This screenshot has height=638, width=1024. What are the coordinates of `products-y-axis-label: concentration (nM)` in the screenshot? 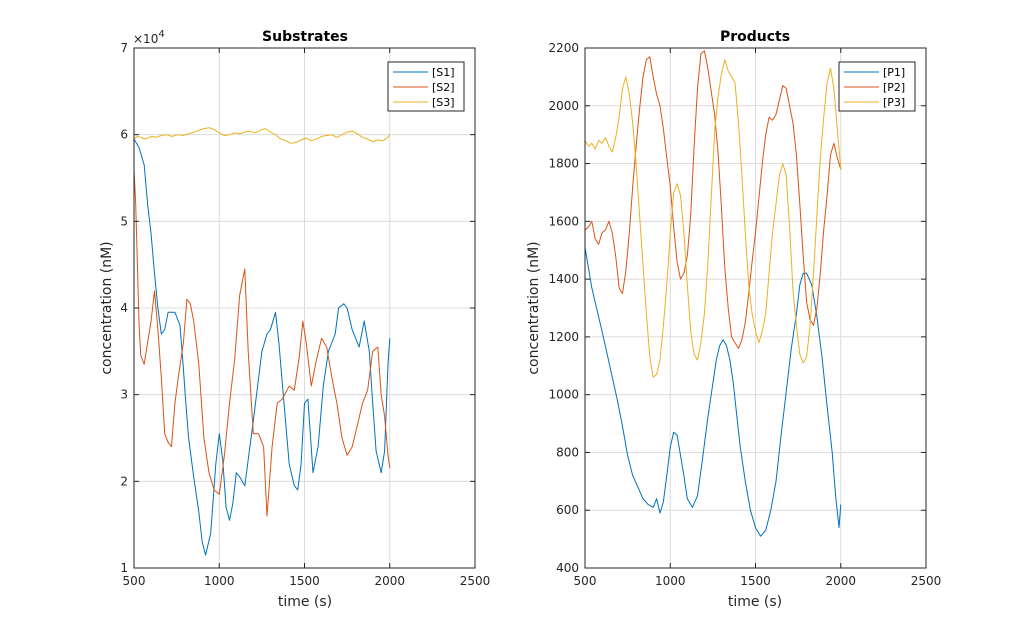 It's located at (534, 307).